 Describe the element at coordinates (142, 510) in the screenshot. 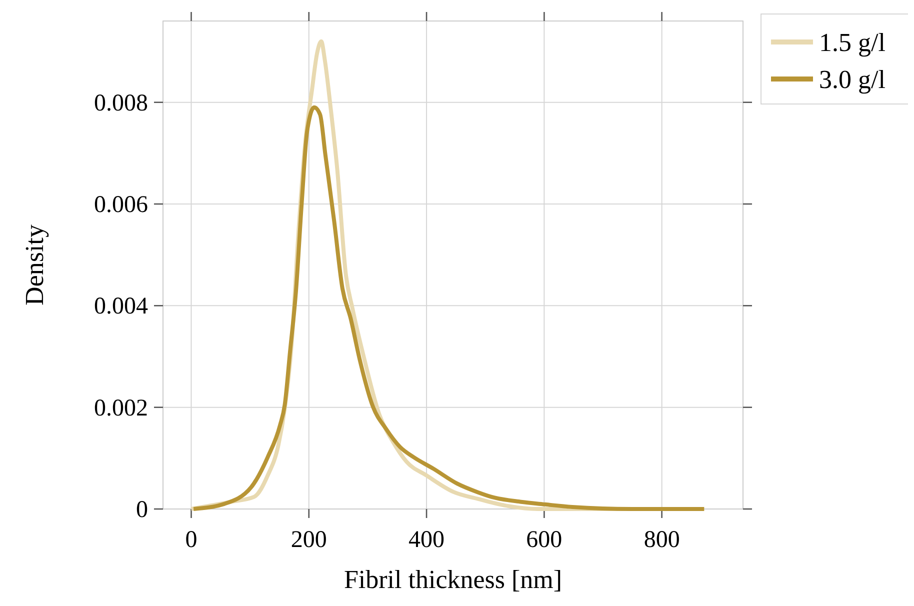

I see `y-tick-label: 0` at that location.